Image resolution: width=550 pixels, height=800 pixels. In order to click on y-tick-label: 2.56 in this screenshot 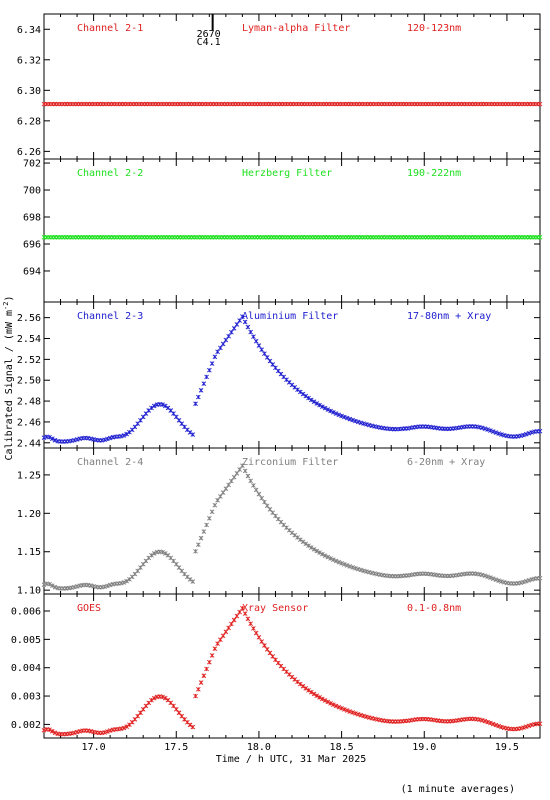, I will do `click(29, 318)`.